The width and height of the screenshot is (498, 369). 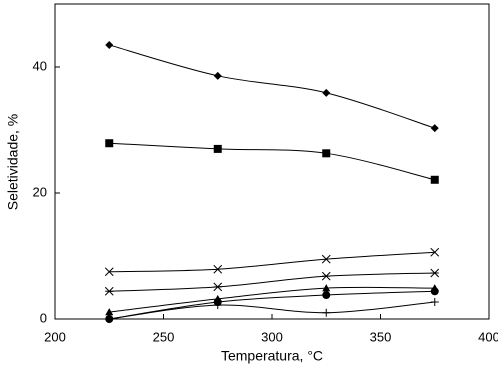 I want to click on y-tick-label: 0, so click(x=43, y=317).